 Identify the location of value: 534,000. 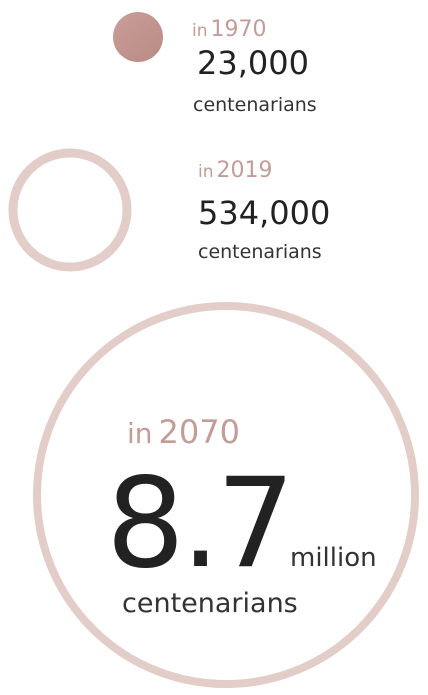
(264, 213).